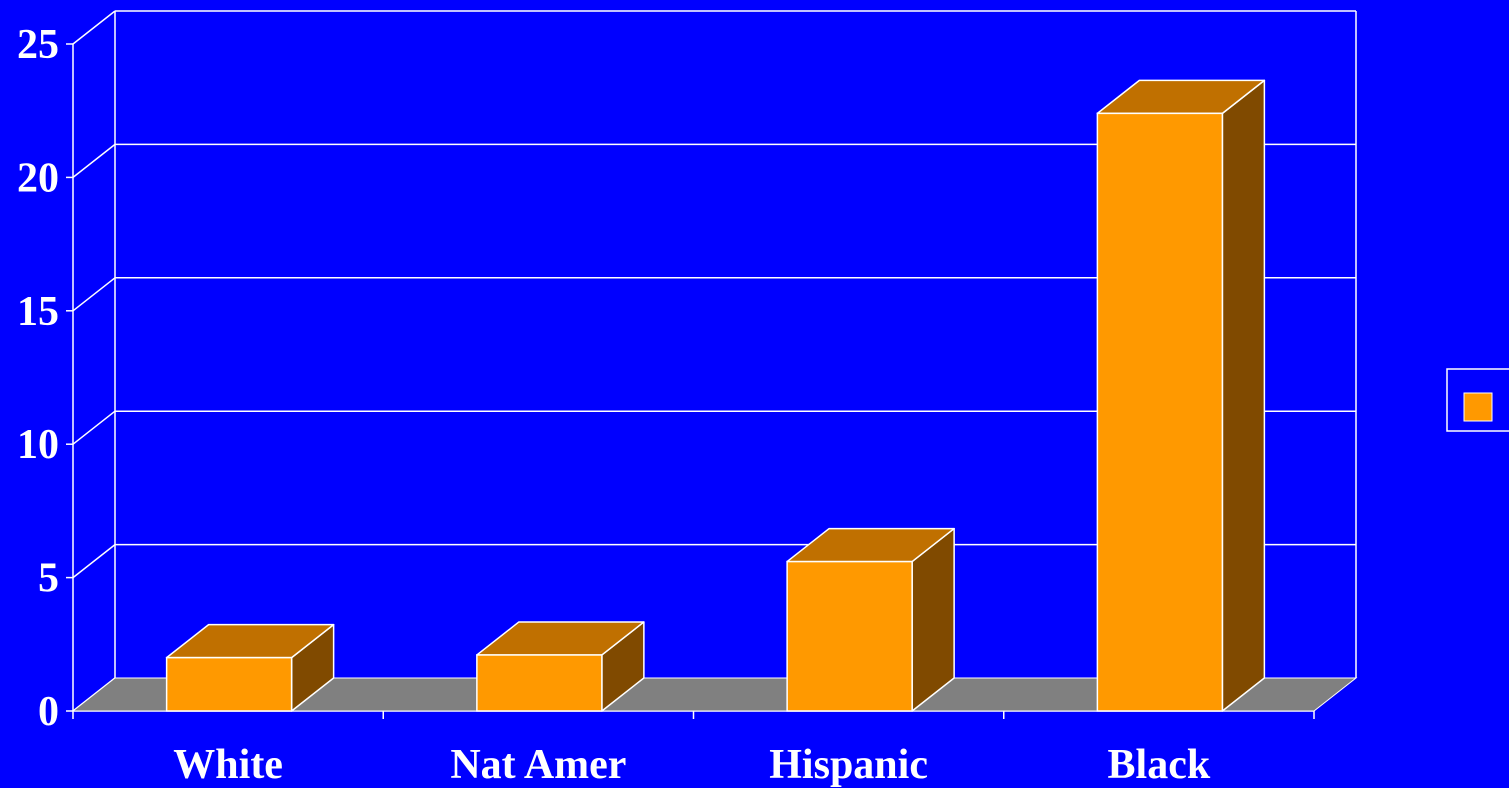 This screenshot has height=788, width=1509. What do you see at coordinates (1159, 765) in the screenshot?
I see `x-category-label: Black` at bounding box center [1159, 765].